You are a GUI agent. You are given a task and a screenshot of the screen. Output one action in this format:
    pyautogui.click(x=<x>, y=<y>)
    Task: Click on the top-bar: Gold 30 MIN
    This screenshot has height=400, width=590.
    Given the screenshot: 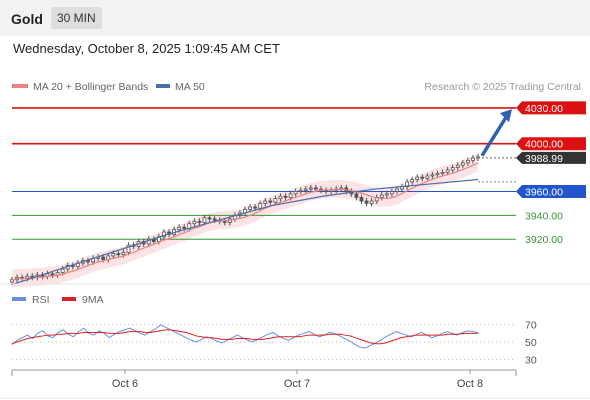 What is the action you would take?
    pyautogui.click(x=295, y=18)
    